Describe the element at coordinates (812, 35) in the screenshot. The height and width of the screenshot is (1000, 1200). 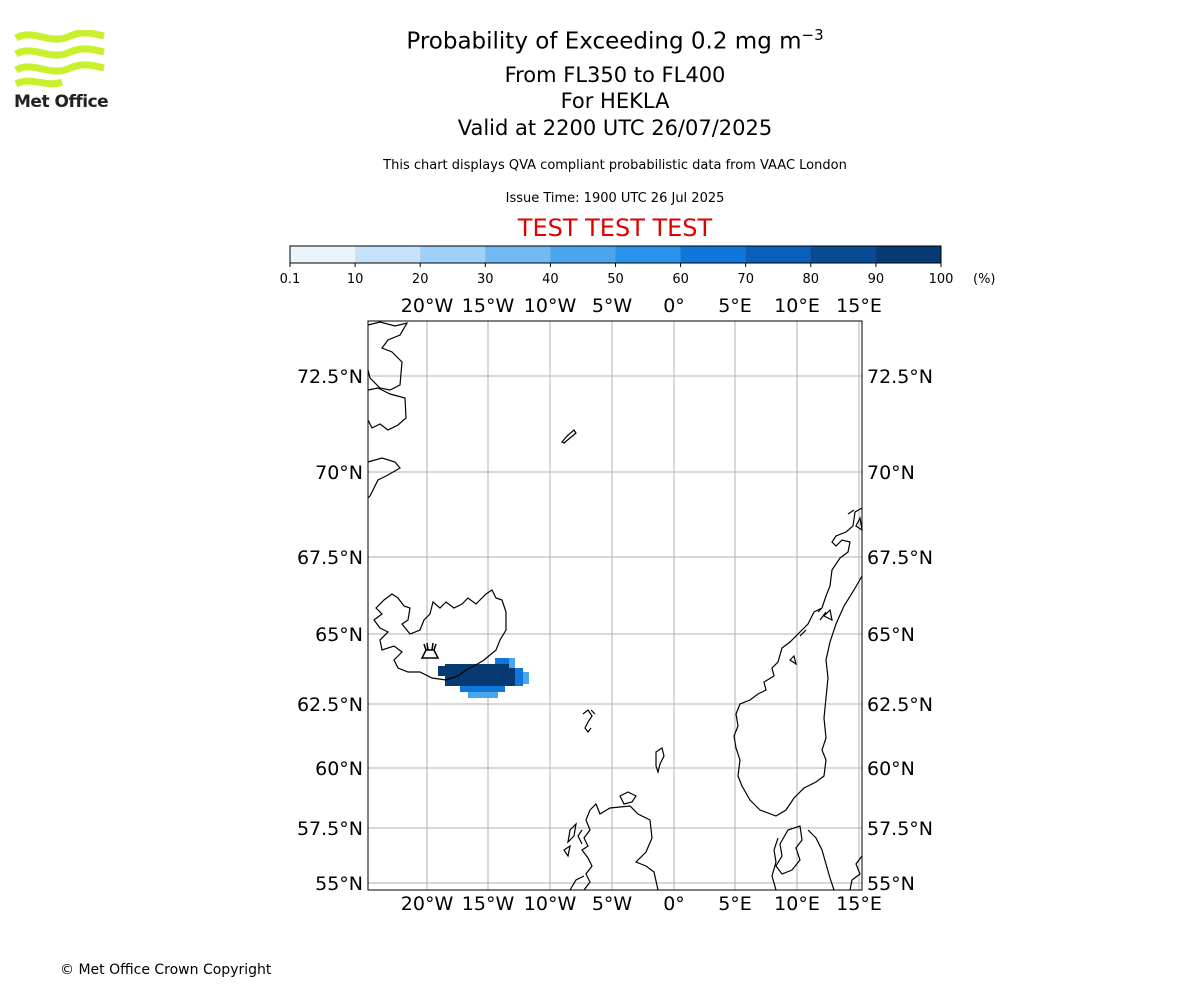
I see `chart-title-superscript: −3` at that location.